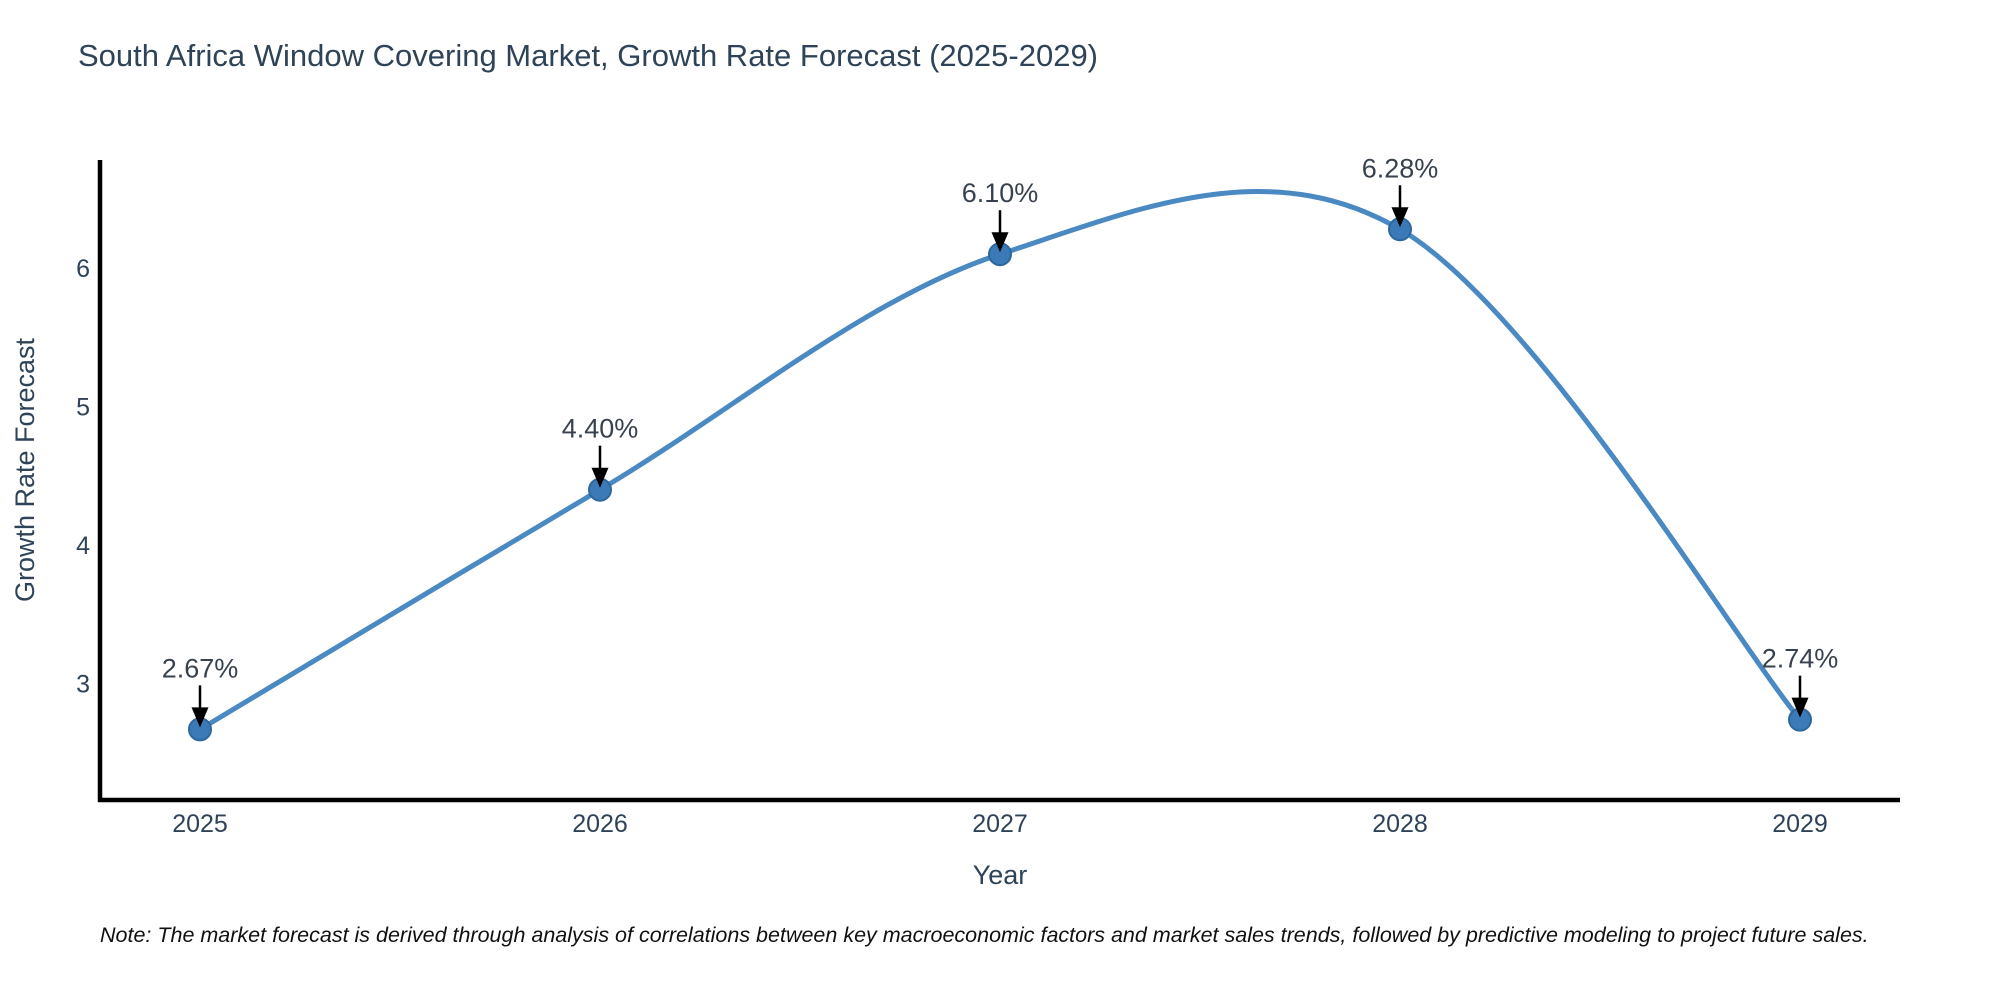  What do you see at coordinates (1400, 168) in the screenshot?
I see `point-value-label: 6.28%` at bounding box center [1400, 168].